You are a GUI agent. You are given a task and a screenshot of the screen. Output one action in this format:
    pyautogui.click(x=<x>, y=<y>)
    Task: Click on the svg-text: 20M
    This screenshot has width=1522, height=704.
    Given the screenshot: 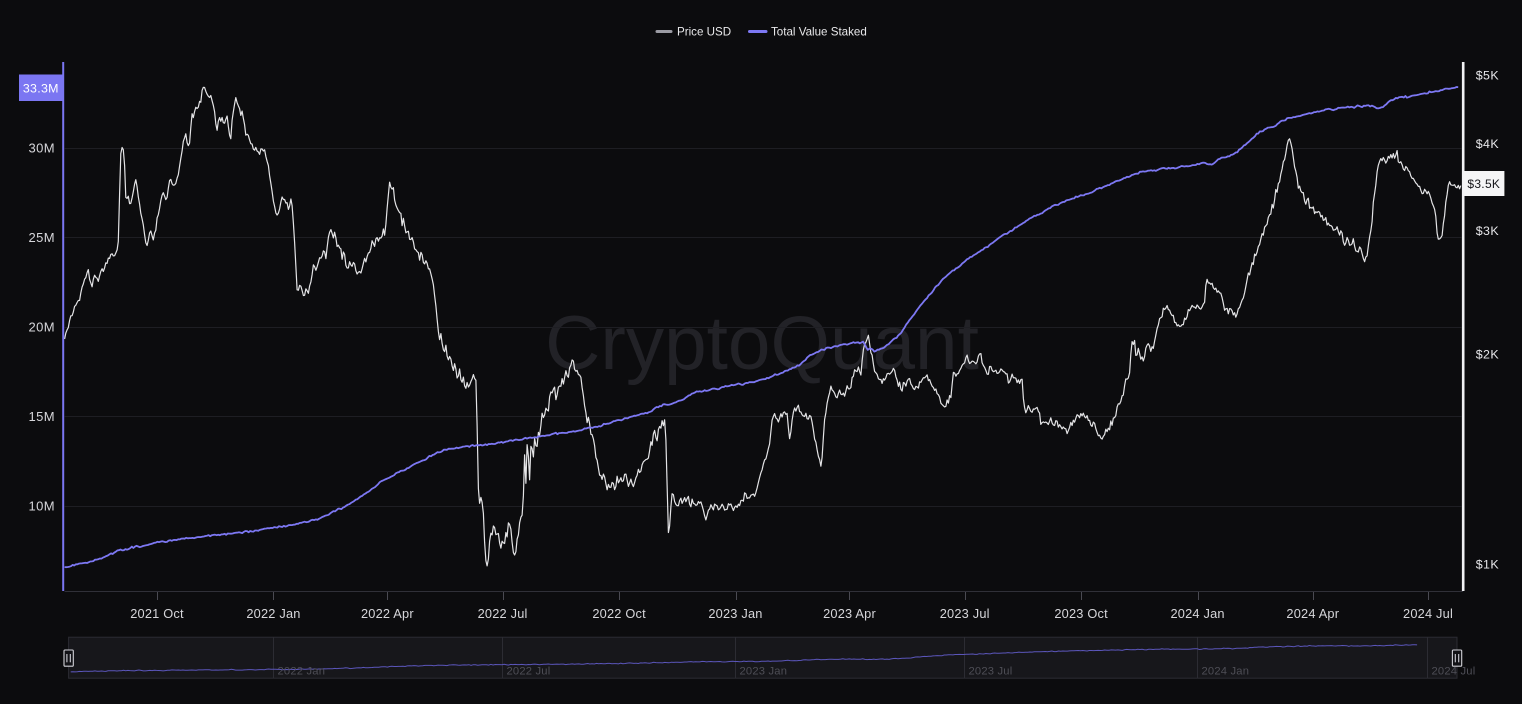 What is the action you would take?
    pyautogui.click(x=42, y=327)
    